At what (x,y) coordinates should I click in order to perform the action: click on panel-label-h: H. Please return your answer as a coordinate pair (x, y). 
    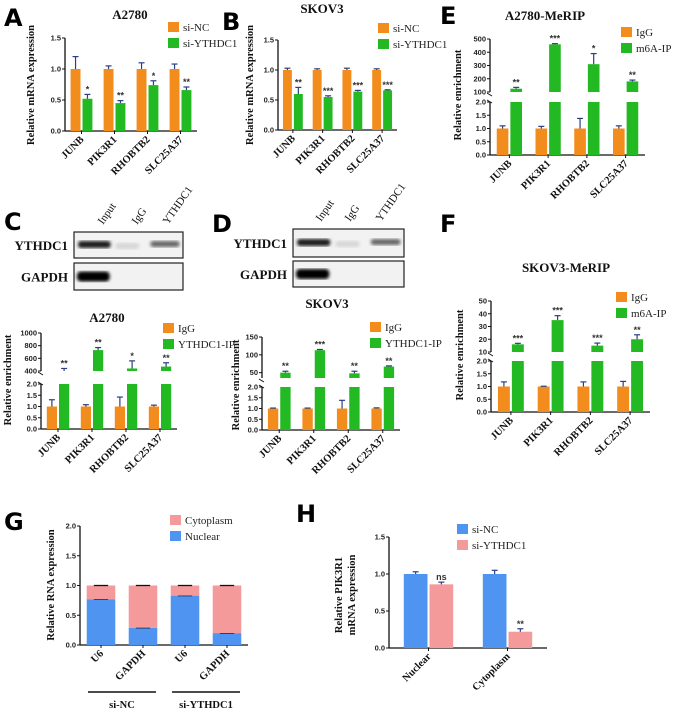
    Looking at the image, I should click on (306, 514).